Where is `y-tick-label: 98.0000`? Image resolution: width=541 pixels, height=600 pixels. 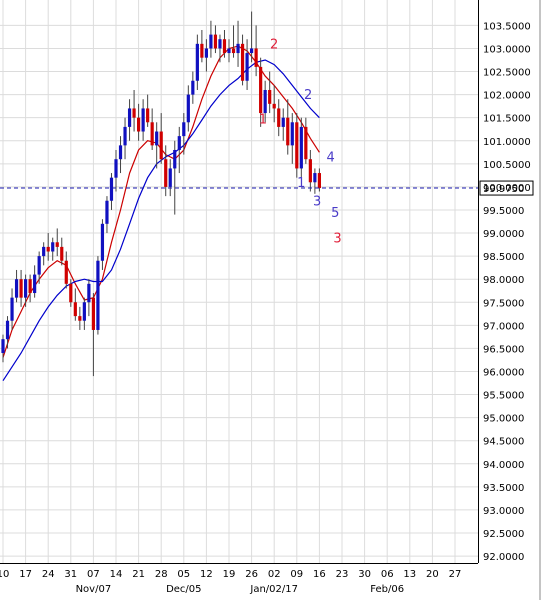
y-tick-label: 98.0000 is located at coordinates (503, 280).